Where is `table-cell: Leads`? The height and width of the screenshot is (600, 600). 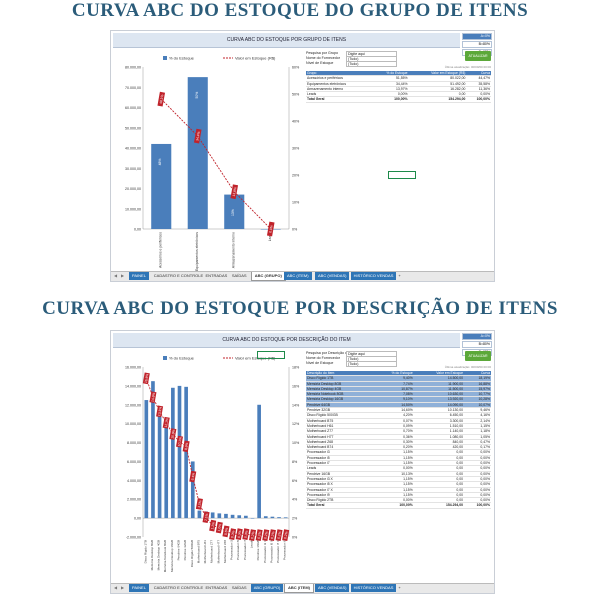 table-cell: Leads is located at coordinates (340, 468).